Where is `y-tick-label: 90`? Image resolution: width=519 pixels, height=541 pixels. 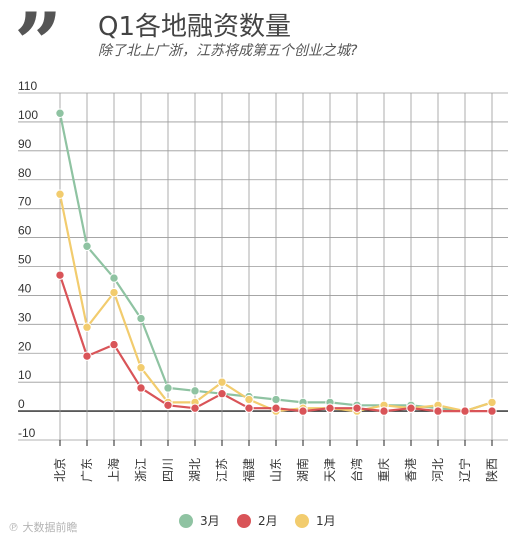
y-tick-label: 90 is located at coordinates (25, 144).